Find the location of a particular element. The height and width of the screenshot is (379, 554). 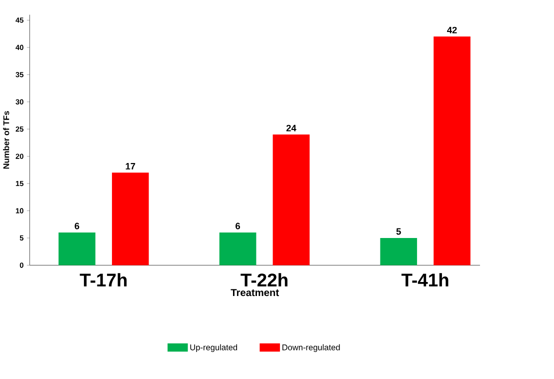

data-label: 42 is located at coordinates (452, 30).